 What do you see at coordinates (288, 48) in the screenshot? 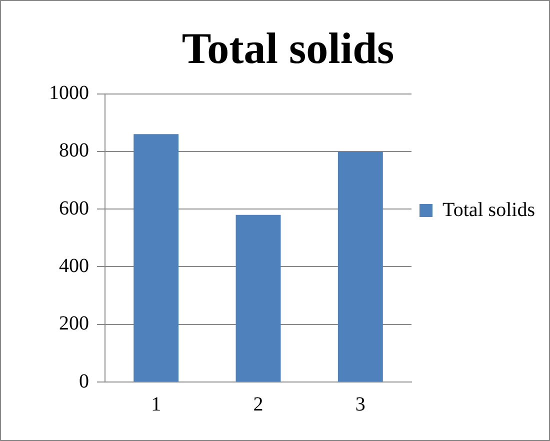
I see `chart-title: Total solids` at bounding box center [288, 48].